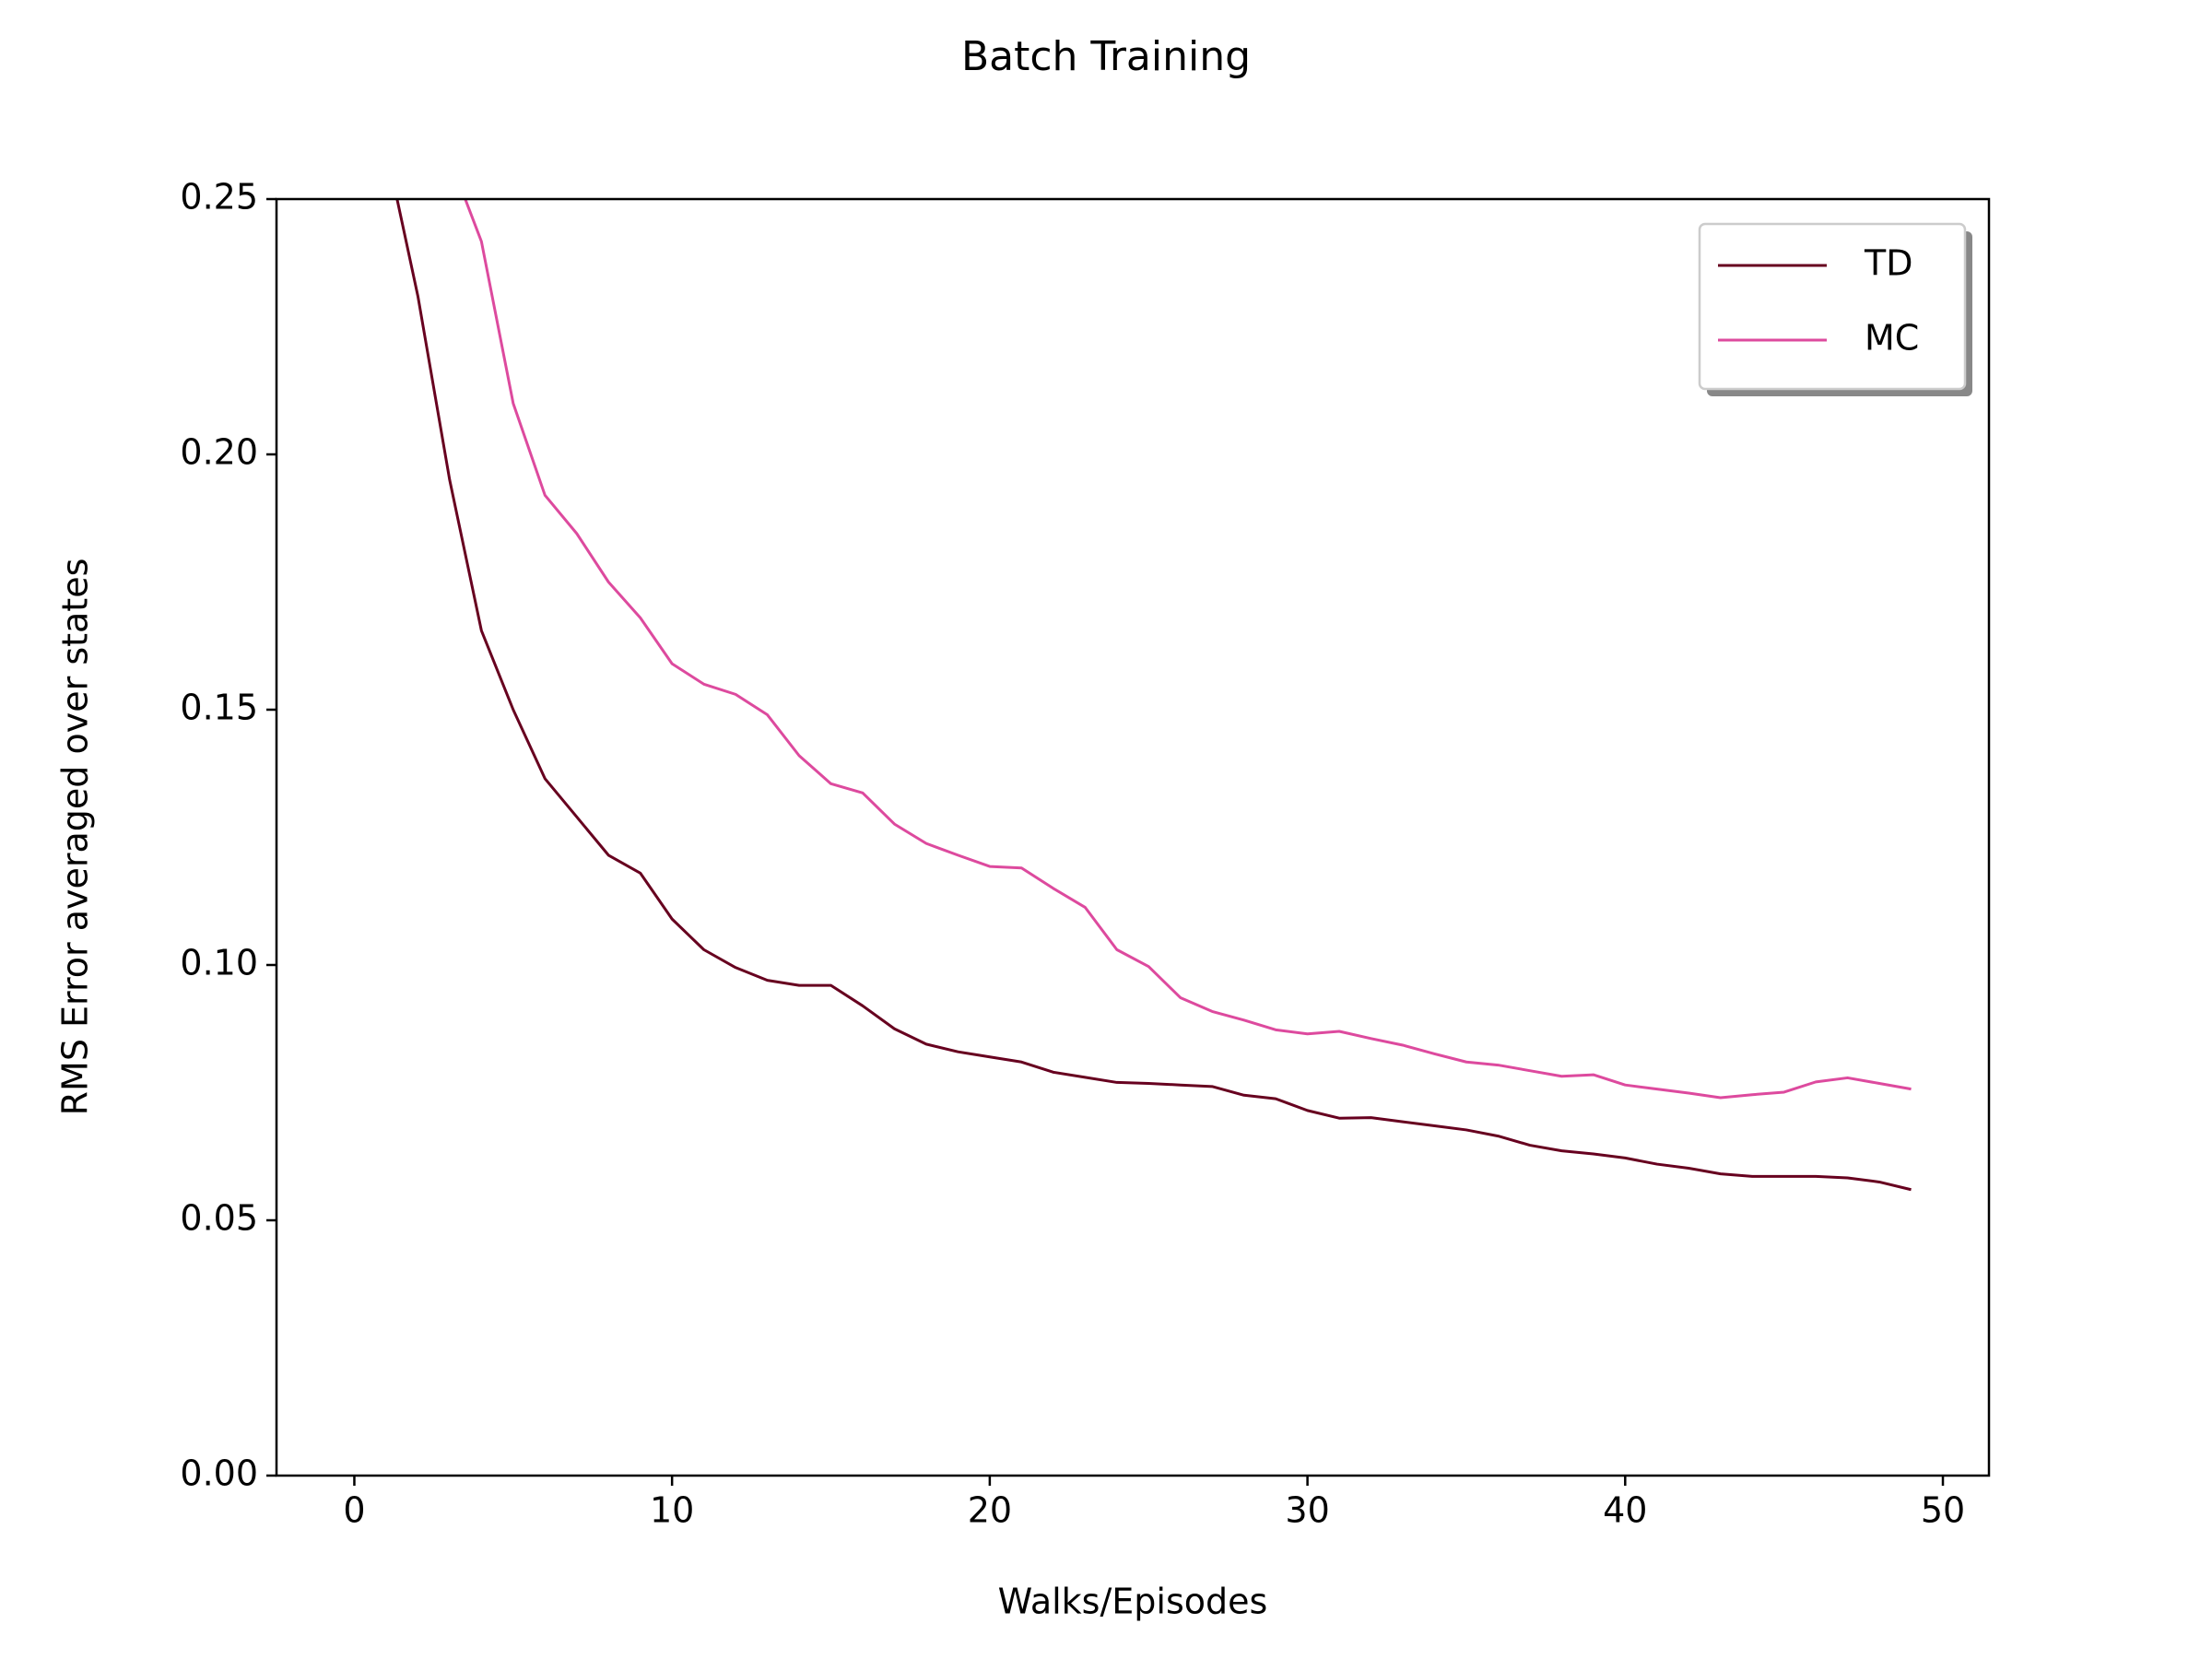 This screenshot has height=1659, width=2212. Describe the element at coordinates (219, 1218) in the screenshot. I see `y-tick-label: 0.05` at that location.